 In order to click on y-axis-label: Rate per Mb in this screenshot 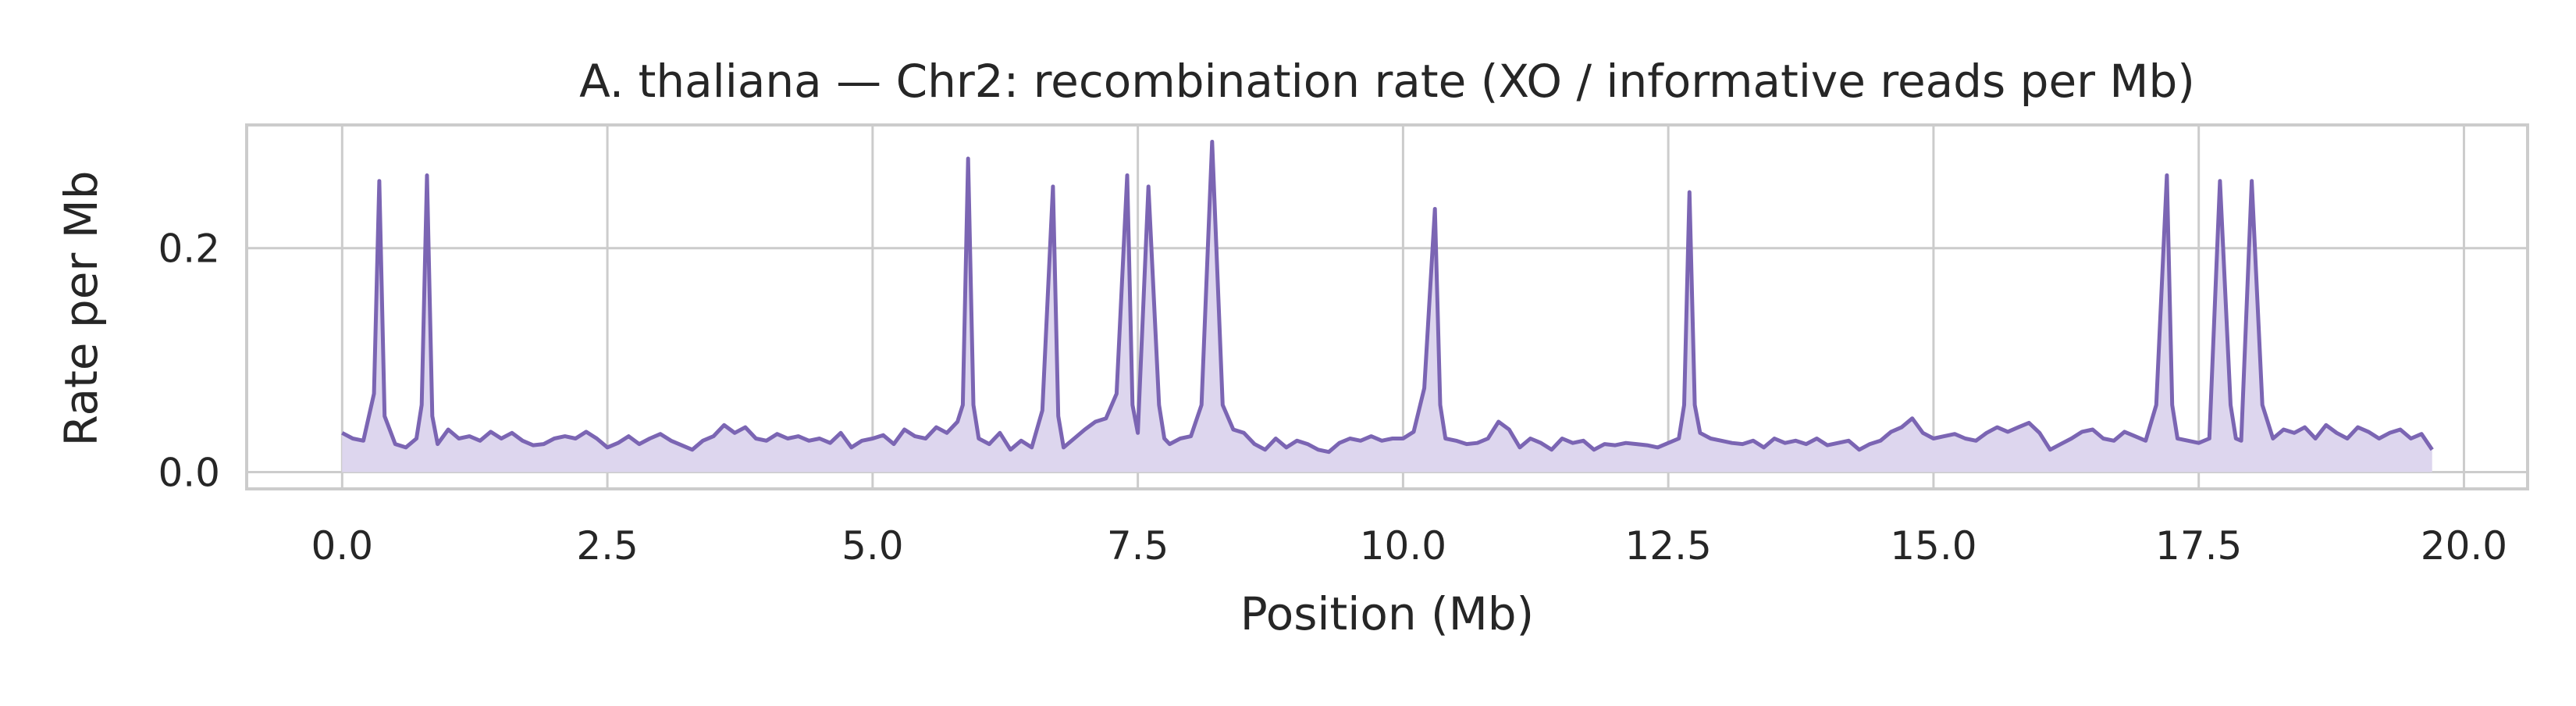, I will do `click(81, 308)`.